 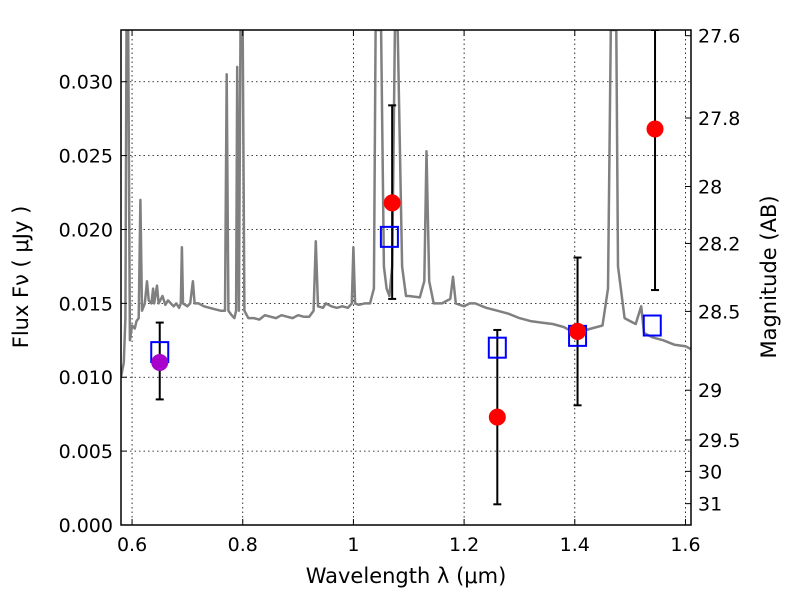 I want to click on x-tick-label-4: 1.4, so click(x=575, y=545).